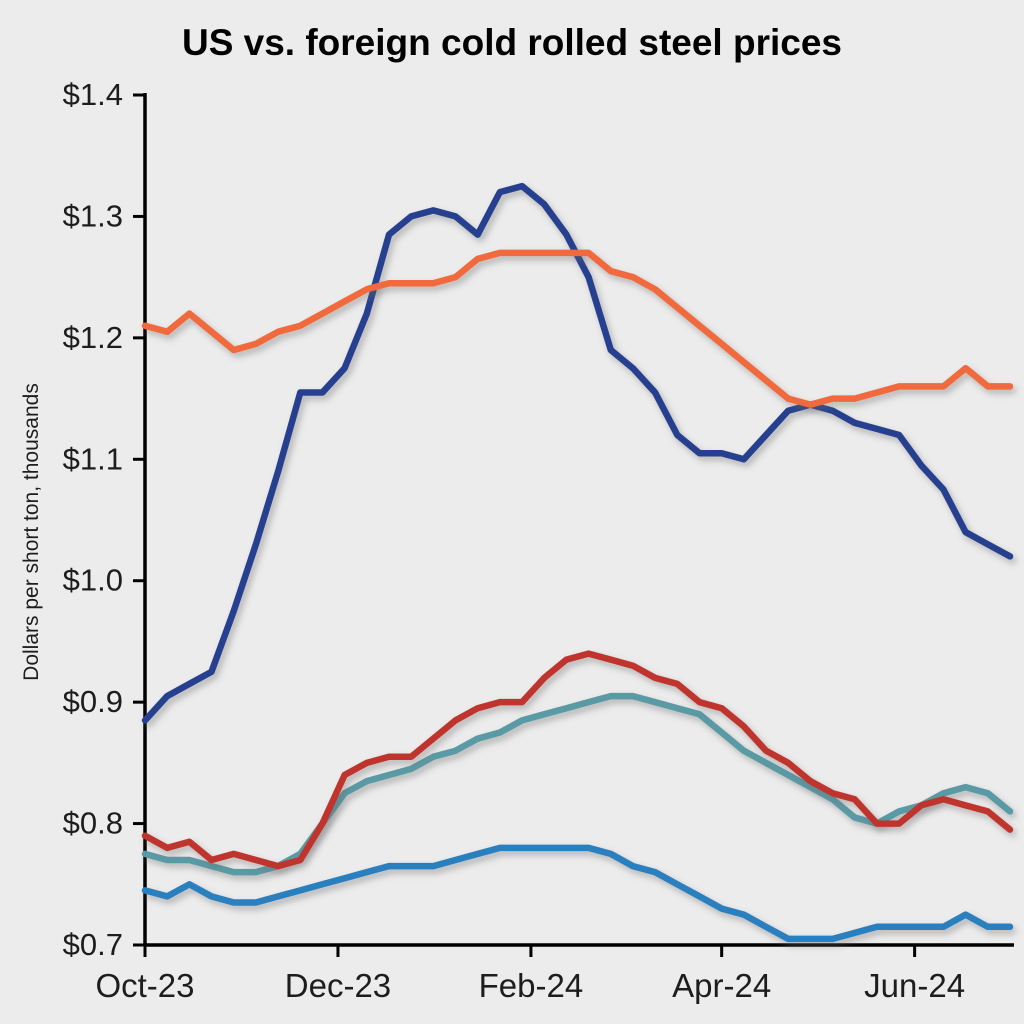 This screenshot has width=1024, height=1024. What do you see at coordinates (577, 328) in the screenshot?
I see `series-line-orange` at bounding box center [577, 328].